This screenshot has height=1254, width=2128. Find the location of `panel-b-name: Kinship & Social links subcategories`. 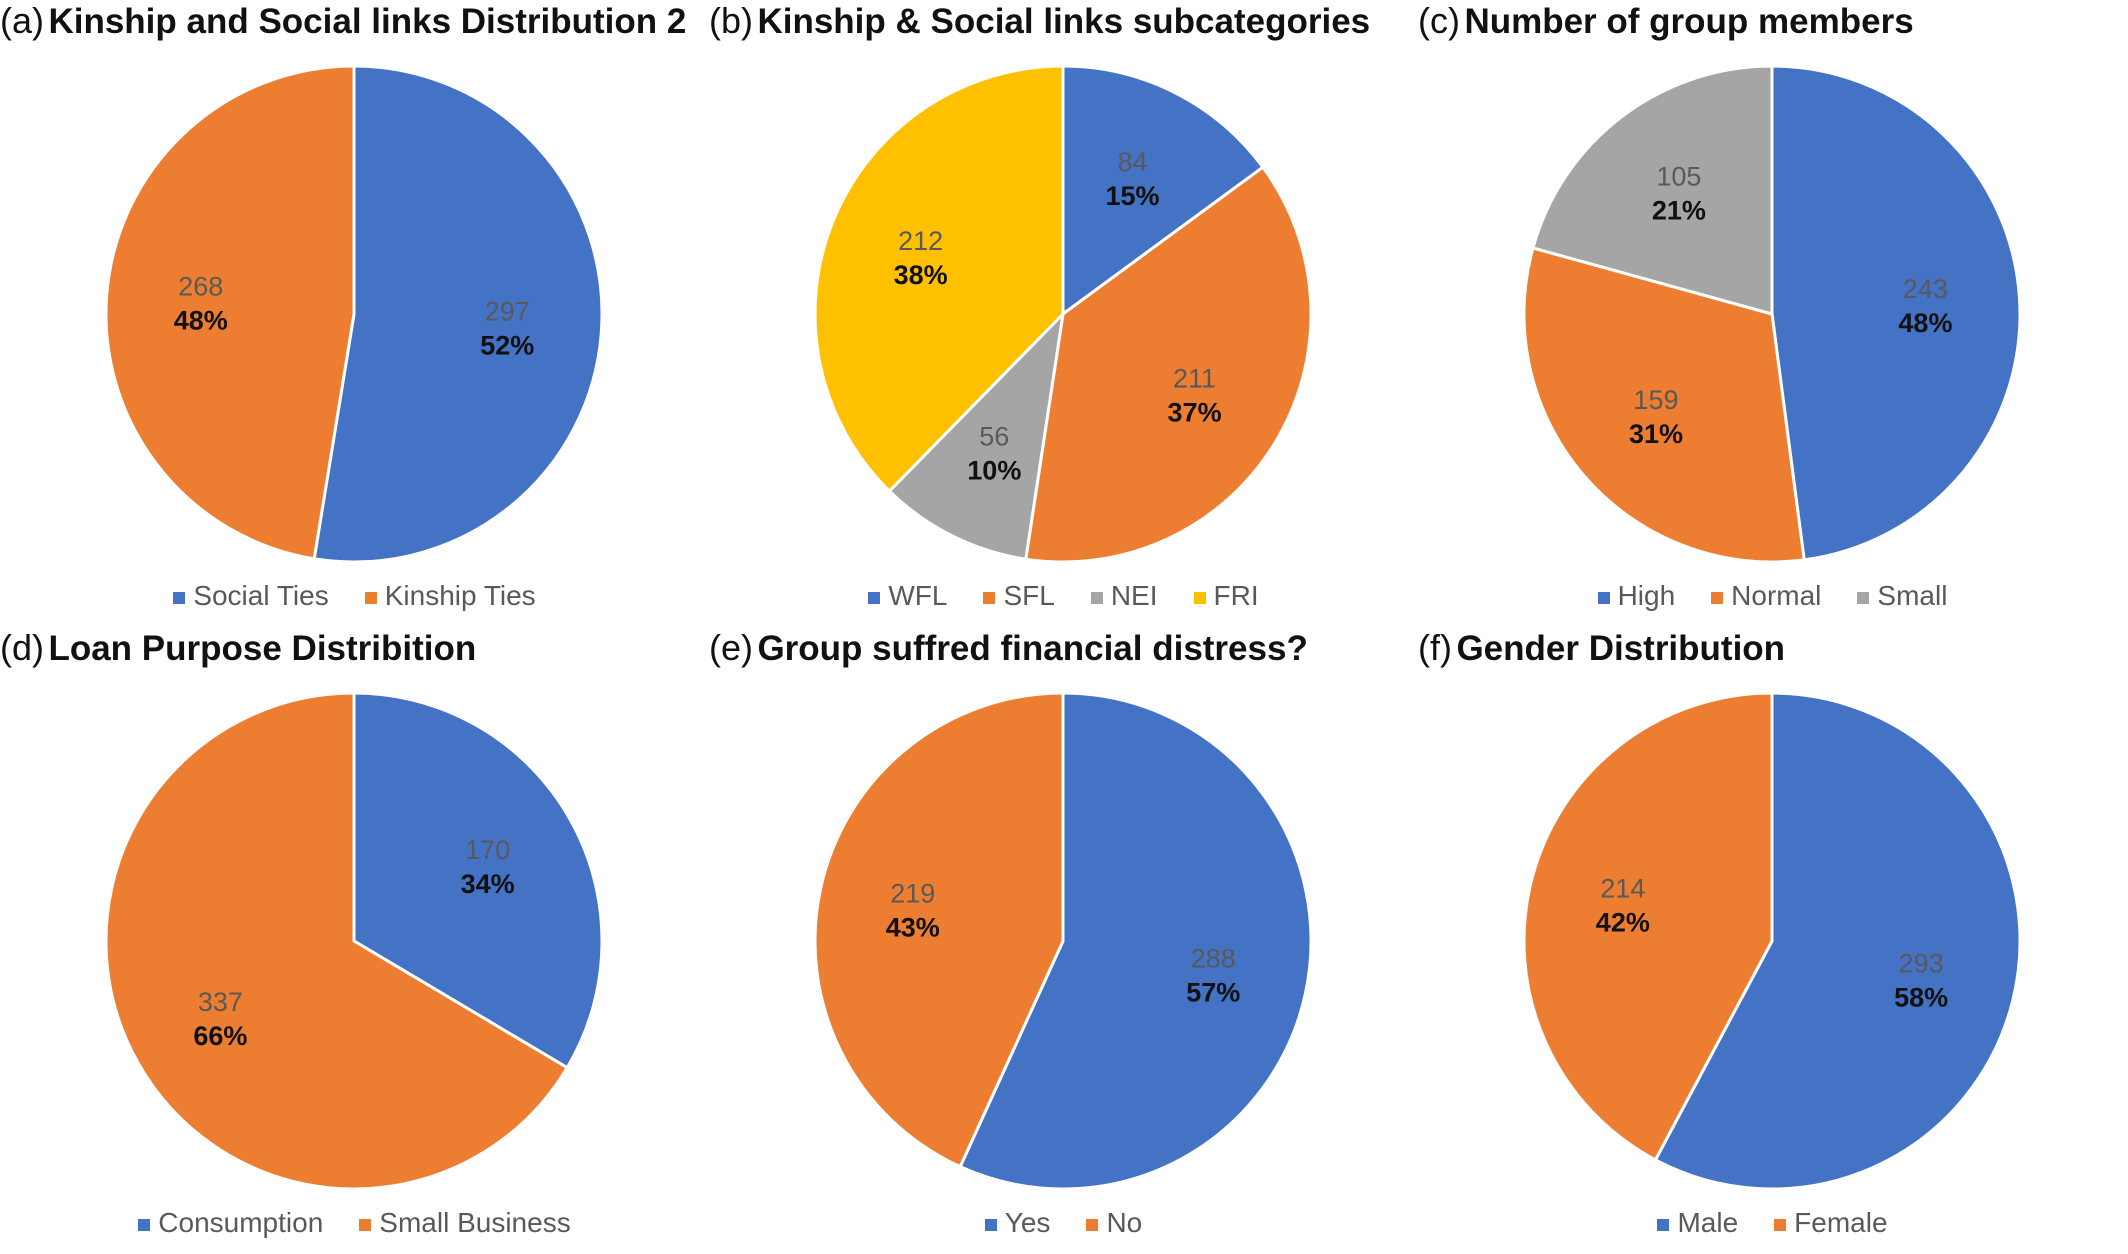

panel-b-name: Kinship & Social links subcategories is located at coordinates (1064, 21).